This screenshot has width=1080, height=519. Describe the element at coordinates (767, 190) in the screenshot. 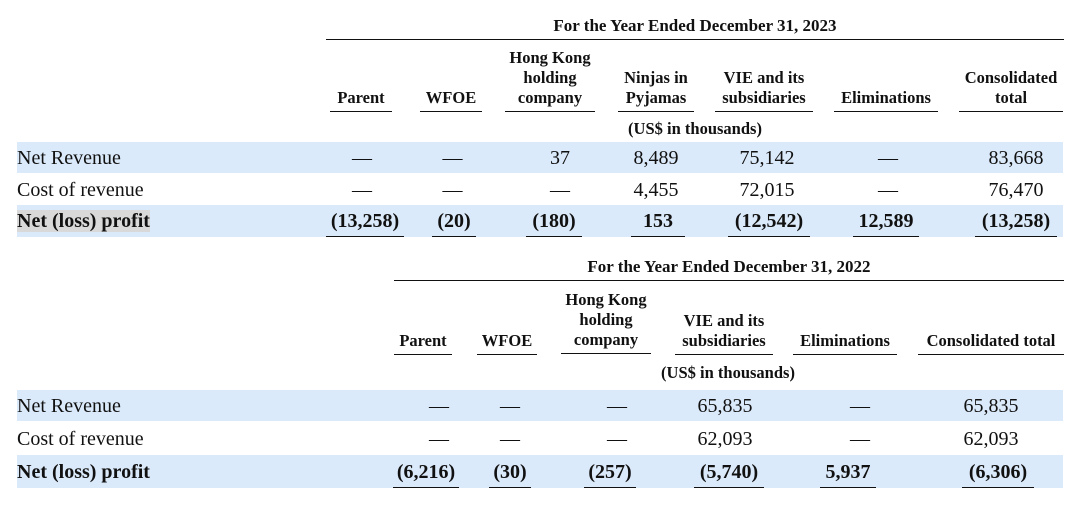

I see `cell-cost-vie-2023: 72,015` at that location.